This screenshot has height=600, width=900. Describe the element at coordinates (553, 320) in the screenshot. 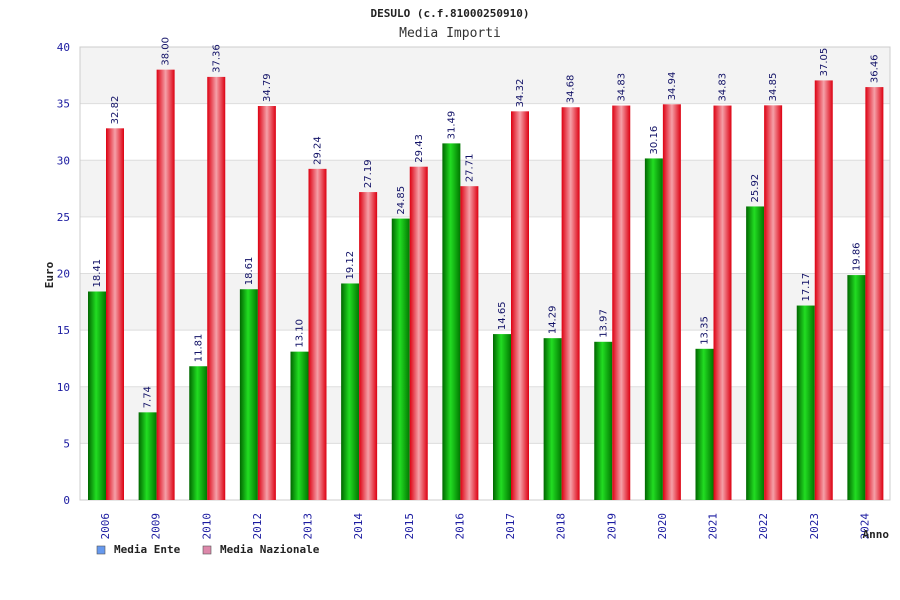

I see `value-label-media-ente: 14.29` at that location.